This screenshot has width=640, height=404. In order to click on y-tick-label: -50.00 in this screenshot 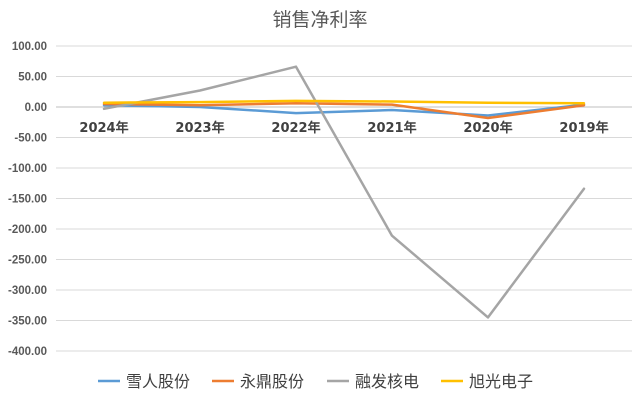, I will do `click(30, 139)`.